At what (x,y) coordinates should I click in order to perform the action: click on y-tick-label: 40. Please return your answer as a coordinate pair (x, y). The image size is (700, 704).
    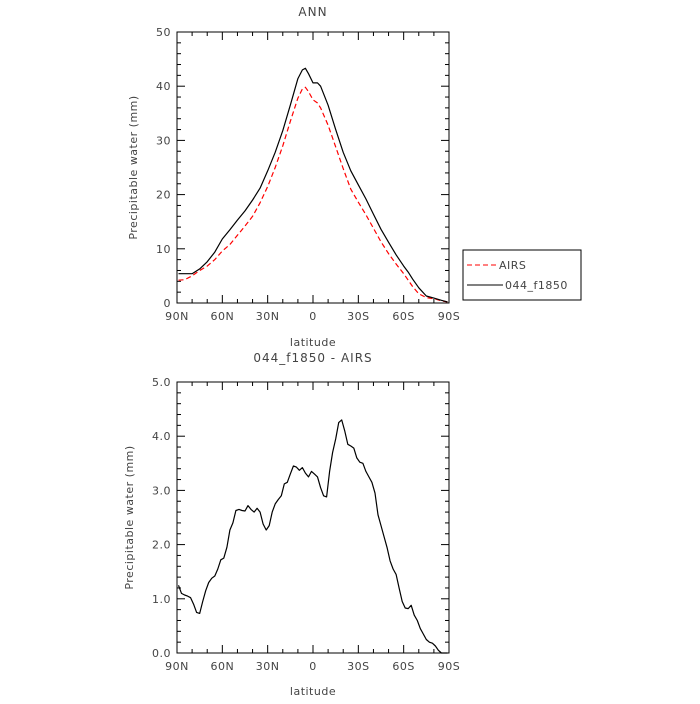
    Looking at the image, I should click on (163, 86).